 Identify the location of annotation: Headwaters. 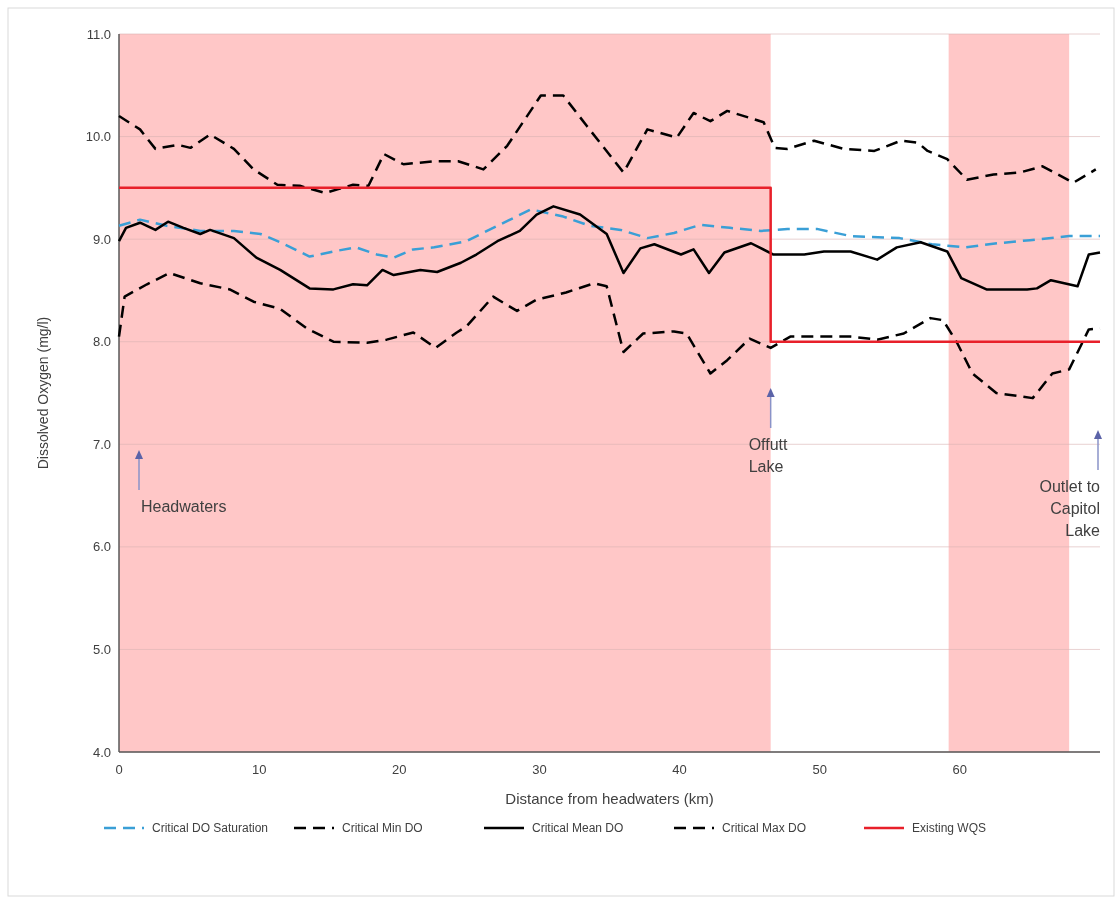
(184, 506).